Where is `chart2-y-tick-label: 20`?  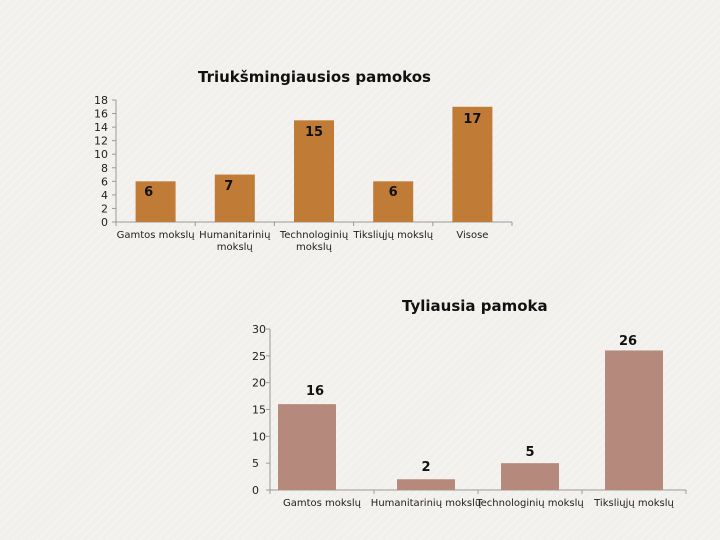 chart2-y-tick-label: 20 is located at coordinates (259, 383).